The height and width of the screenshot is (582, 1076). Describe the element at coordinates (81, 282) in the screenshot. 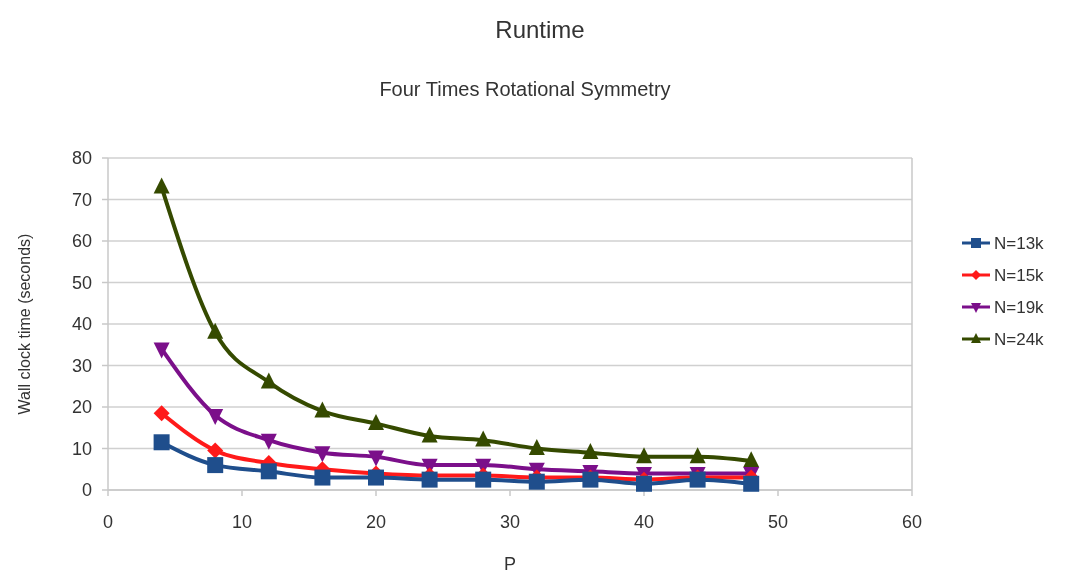

I see `y-tick-label: 50` at that location.